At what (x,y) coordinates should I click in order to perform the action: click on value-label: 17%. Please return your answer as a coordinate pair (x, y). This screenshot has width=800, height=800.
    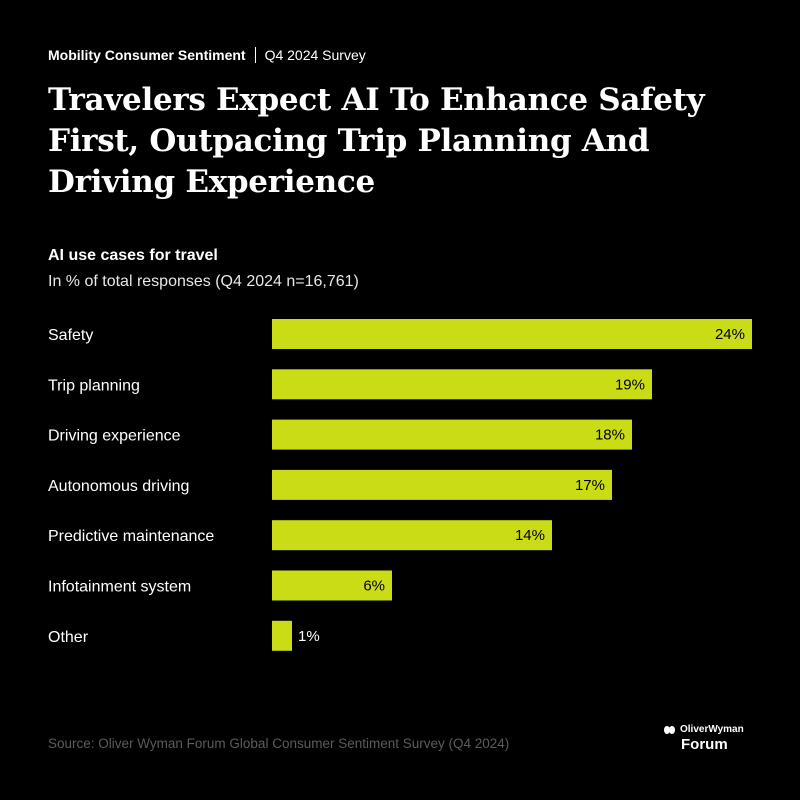
    Looking at the image, I should click on (590, 485).